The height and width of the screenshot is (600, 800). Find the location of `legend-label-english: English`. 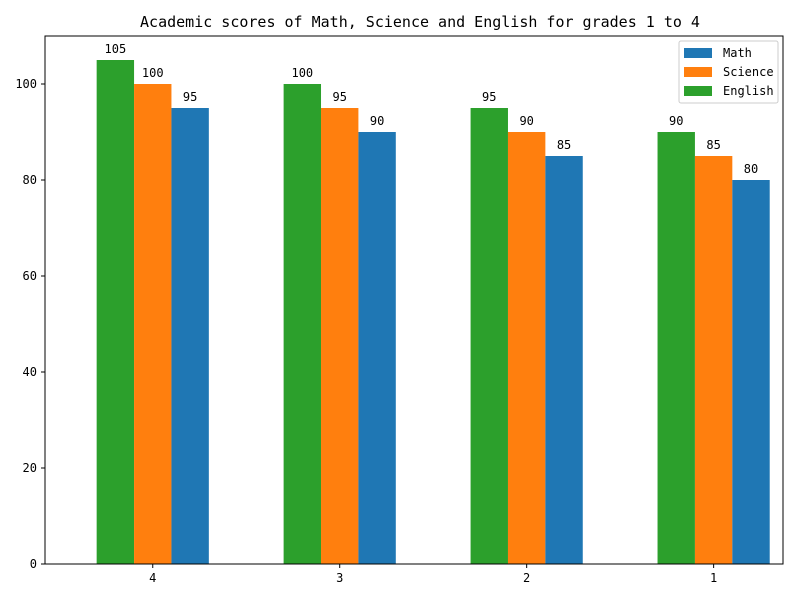

legend-label-english: English is located at coordinates (748, 91).